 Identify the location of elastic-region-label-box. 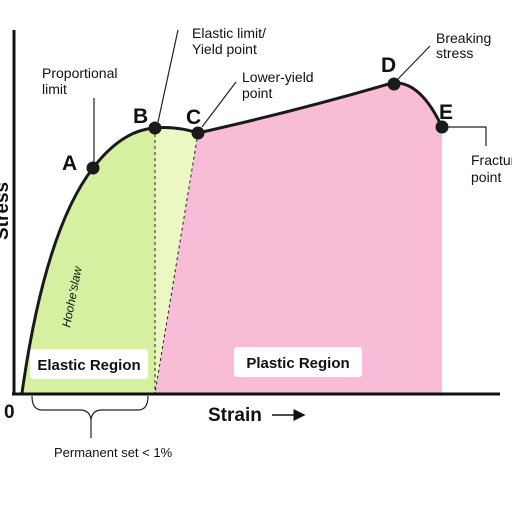
(89, 364).